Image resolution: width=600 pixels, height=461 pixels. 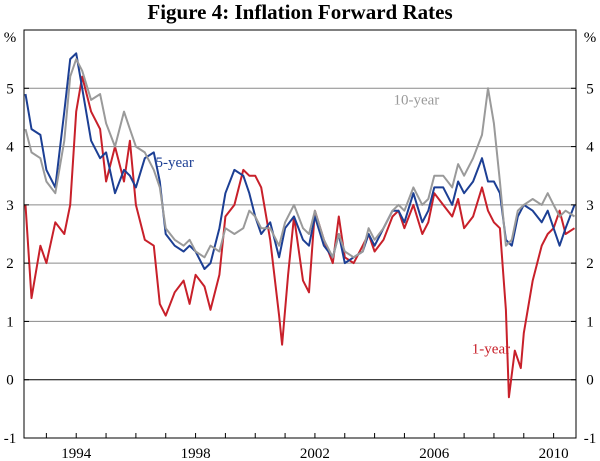 What do you see at coordinates (10, 148) in the screenshot?
I see `y-tick-label-left: 4` at bounding box center [10, 148].